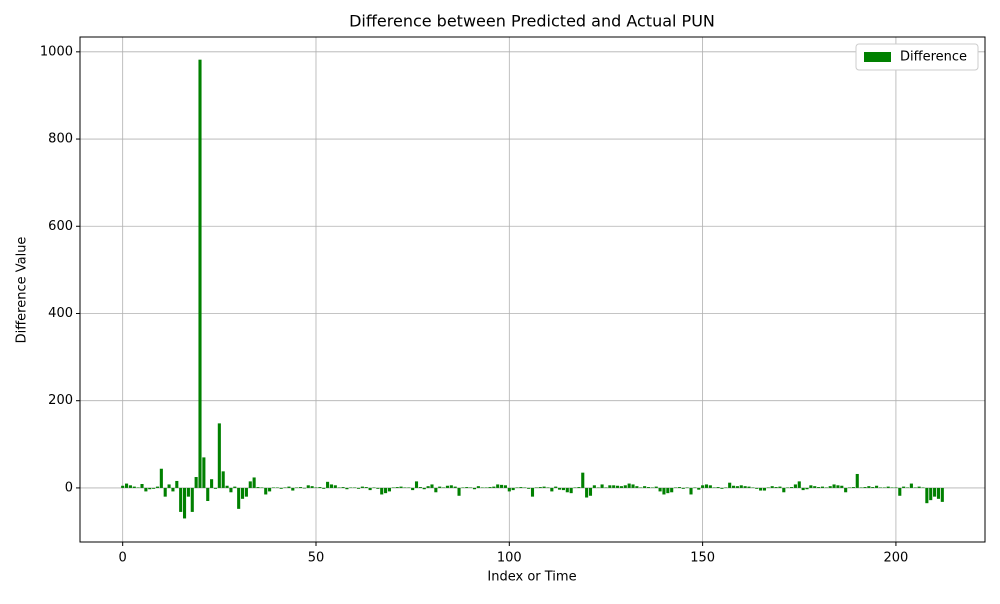 This screenshot has height=604, width=1000. Describe the element at coordinates (60, 400) in the screenshot. I see `y-tick-label: 200` at that location.